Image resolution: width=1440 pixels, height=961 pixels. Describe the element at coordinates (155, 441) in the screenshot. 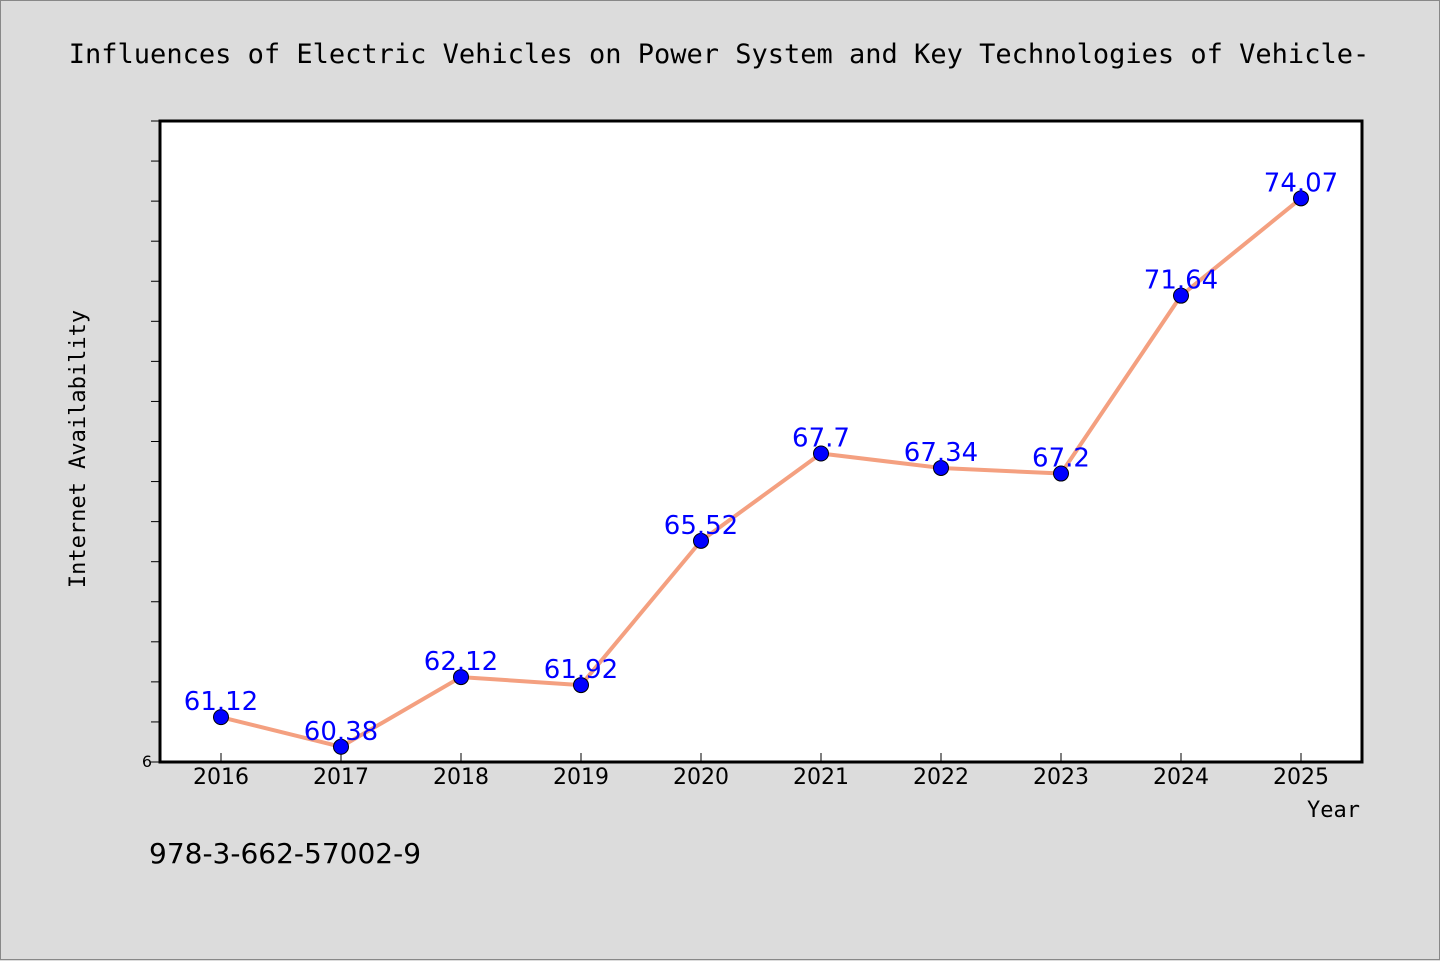

I see `y-axis-ticks` at that location.